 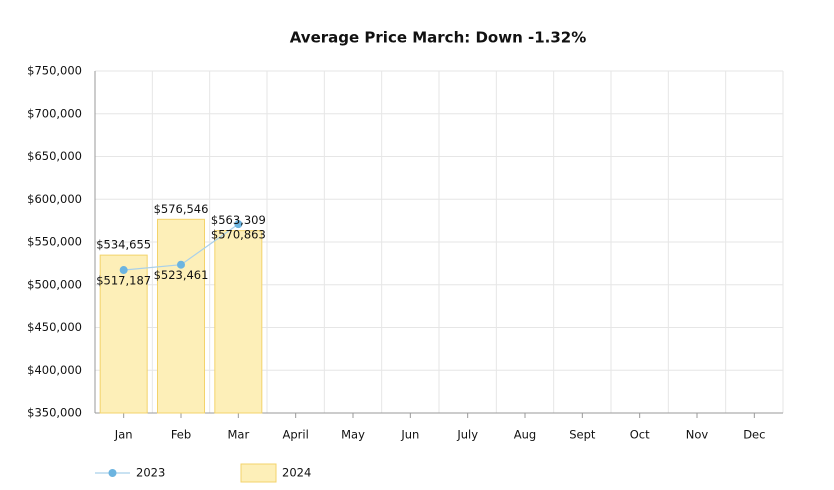 What do you see at coordinates (525, 435) in the screenshot?
I see `x-tick-label: Aug` at bounding box center [525, 435].